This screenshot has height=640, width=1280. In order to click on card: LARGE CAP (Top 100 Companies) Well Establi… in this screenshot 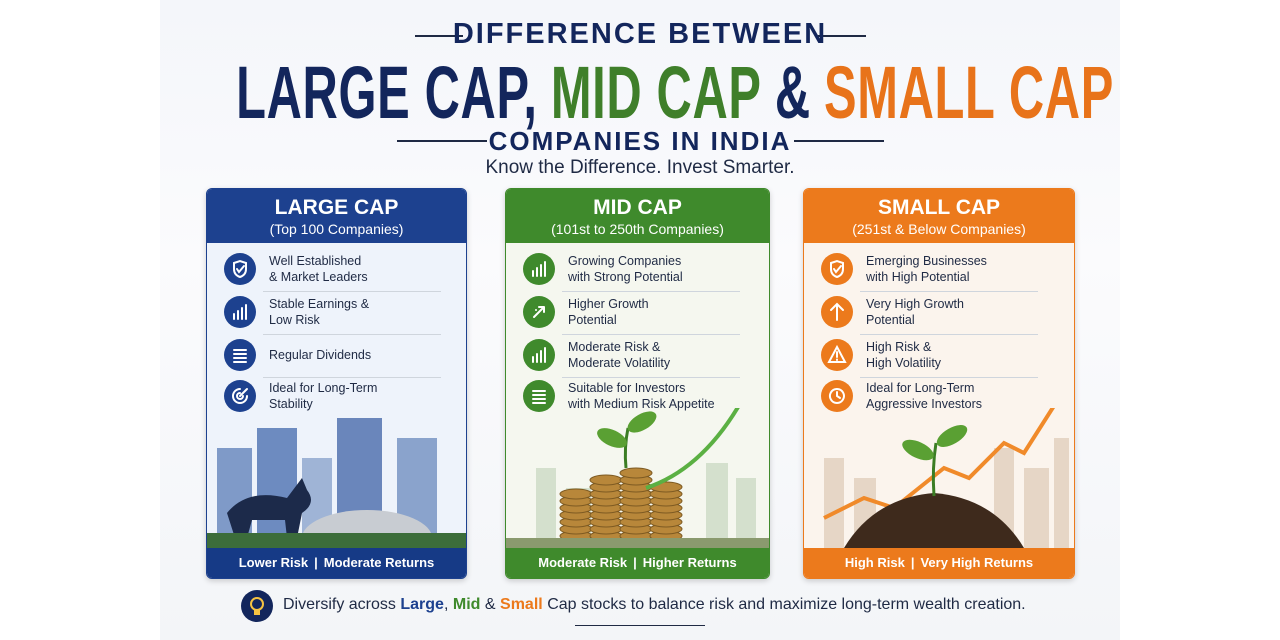, I will do `click(336, 383)`.